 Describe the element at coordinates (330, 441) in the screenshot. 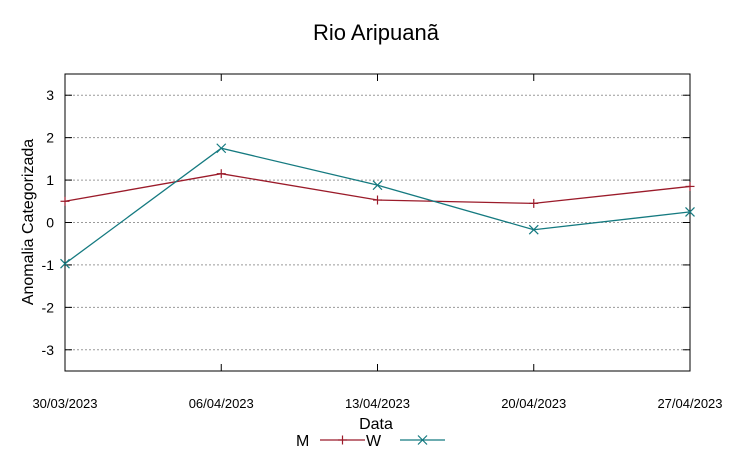

I see `legend-item-m: M` at that location.